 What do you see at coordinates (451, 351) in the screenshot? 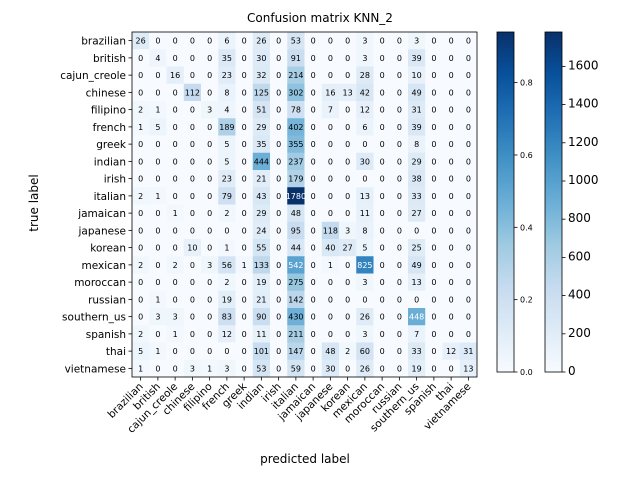
I see `cell-value-label: 12` at bounding box center [451, 351].